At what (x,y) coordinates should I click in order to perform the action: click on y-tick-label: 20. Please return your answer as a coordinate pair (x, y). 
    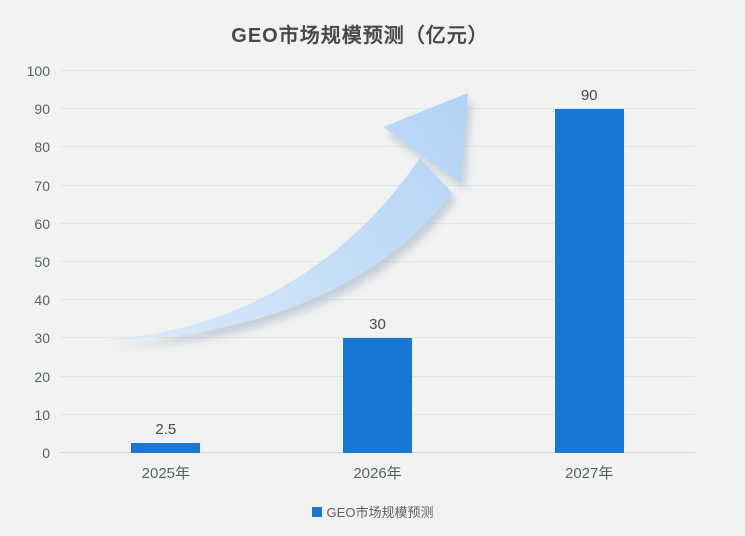
    Looking at the image, I should click on (42, 376).